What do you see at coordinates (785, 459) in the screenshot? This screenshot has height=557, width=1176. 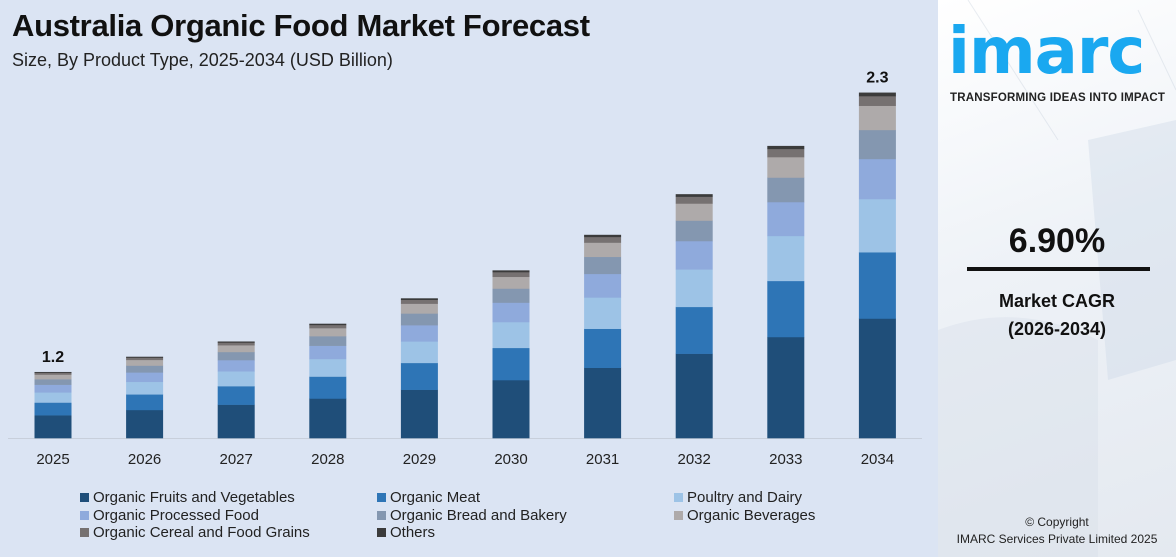 I see `x-tick-label: 2033` at bounding box center [785, 459].